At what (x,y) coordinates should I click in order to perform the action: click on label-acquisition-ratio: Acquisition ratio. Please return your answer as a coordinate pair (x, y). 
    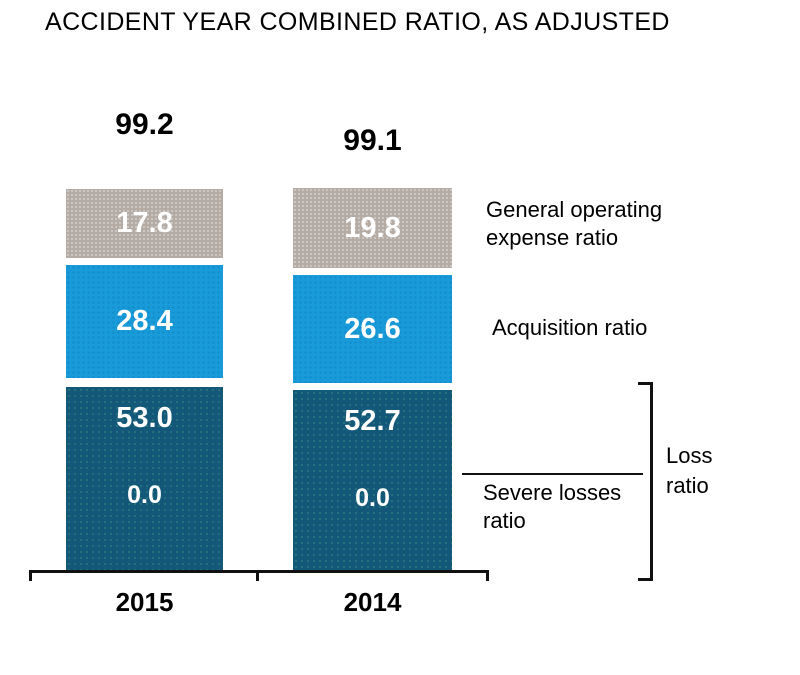
    Looking at the image, I should click on (570, 327).